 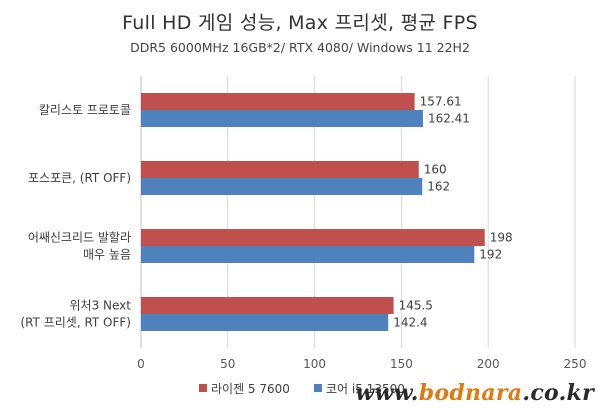 What do you see at coordinates (490, 255) in the screenshot?
I see `value-label-1-2: 192` at bounding box center [490, 255].